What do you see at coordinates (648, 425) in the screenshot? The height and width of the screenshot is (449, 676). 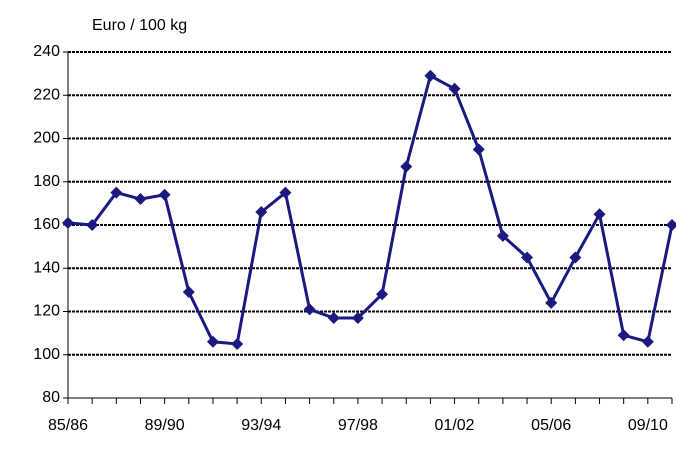 I see `x-tick-label: 09/10` at bounding box center [648, 425].